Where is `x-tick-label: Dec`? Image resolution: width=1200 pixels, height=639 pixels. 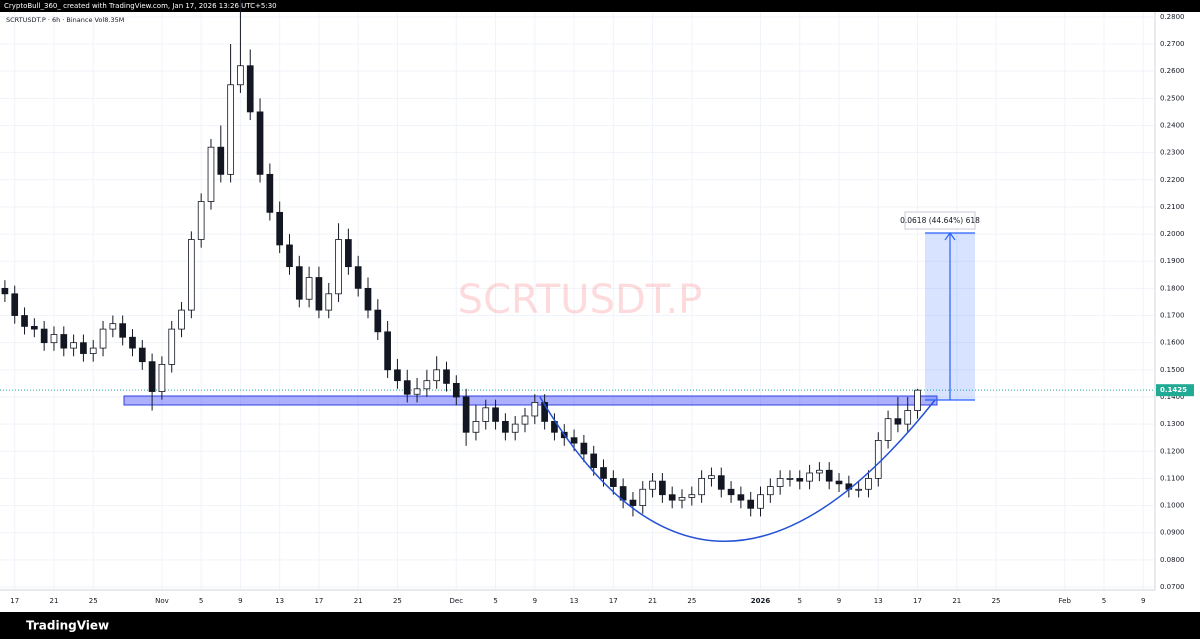
x-tick-label: Dec is located at coordinates (457, 601).